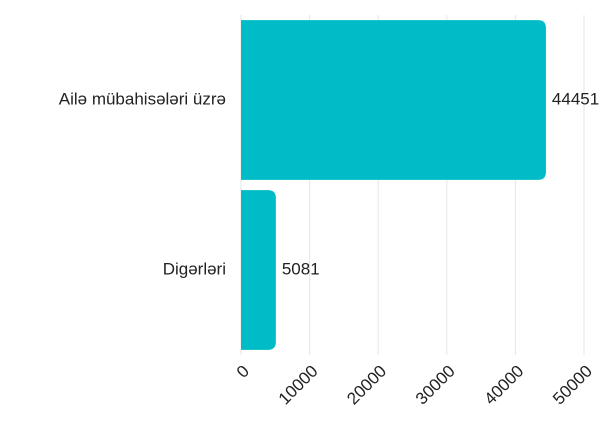  Describe the element at coordinates (575, 98) in the screenshot. I see `data-label: 44451` at that location.